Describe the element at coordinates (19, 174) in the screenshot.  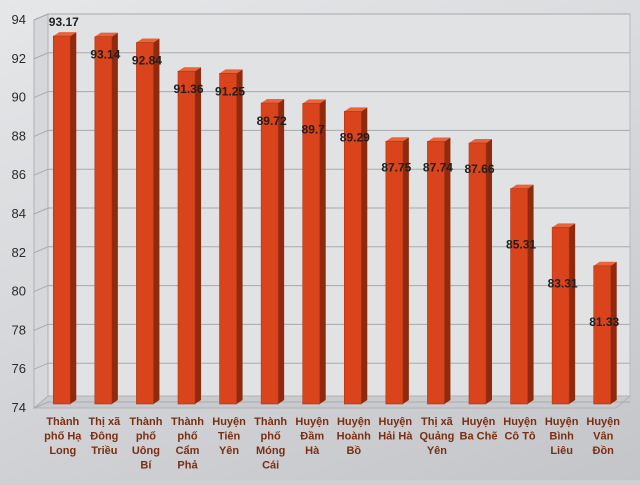
I see `y-tick-label: 86` at that location.